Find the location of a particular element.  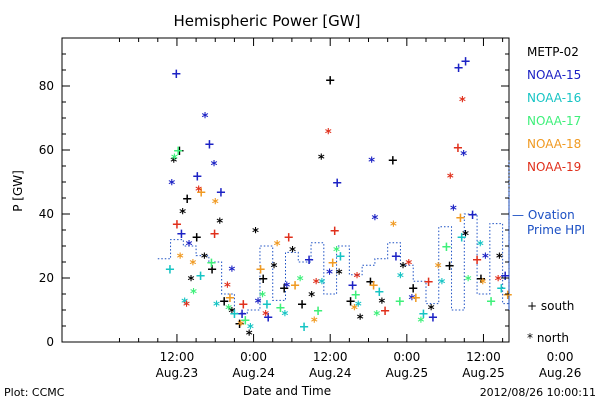

legend-south-marker: + south is located at coordinates (550, 306).